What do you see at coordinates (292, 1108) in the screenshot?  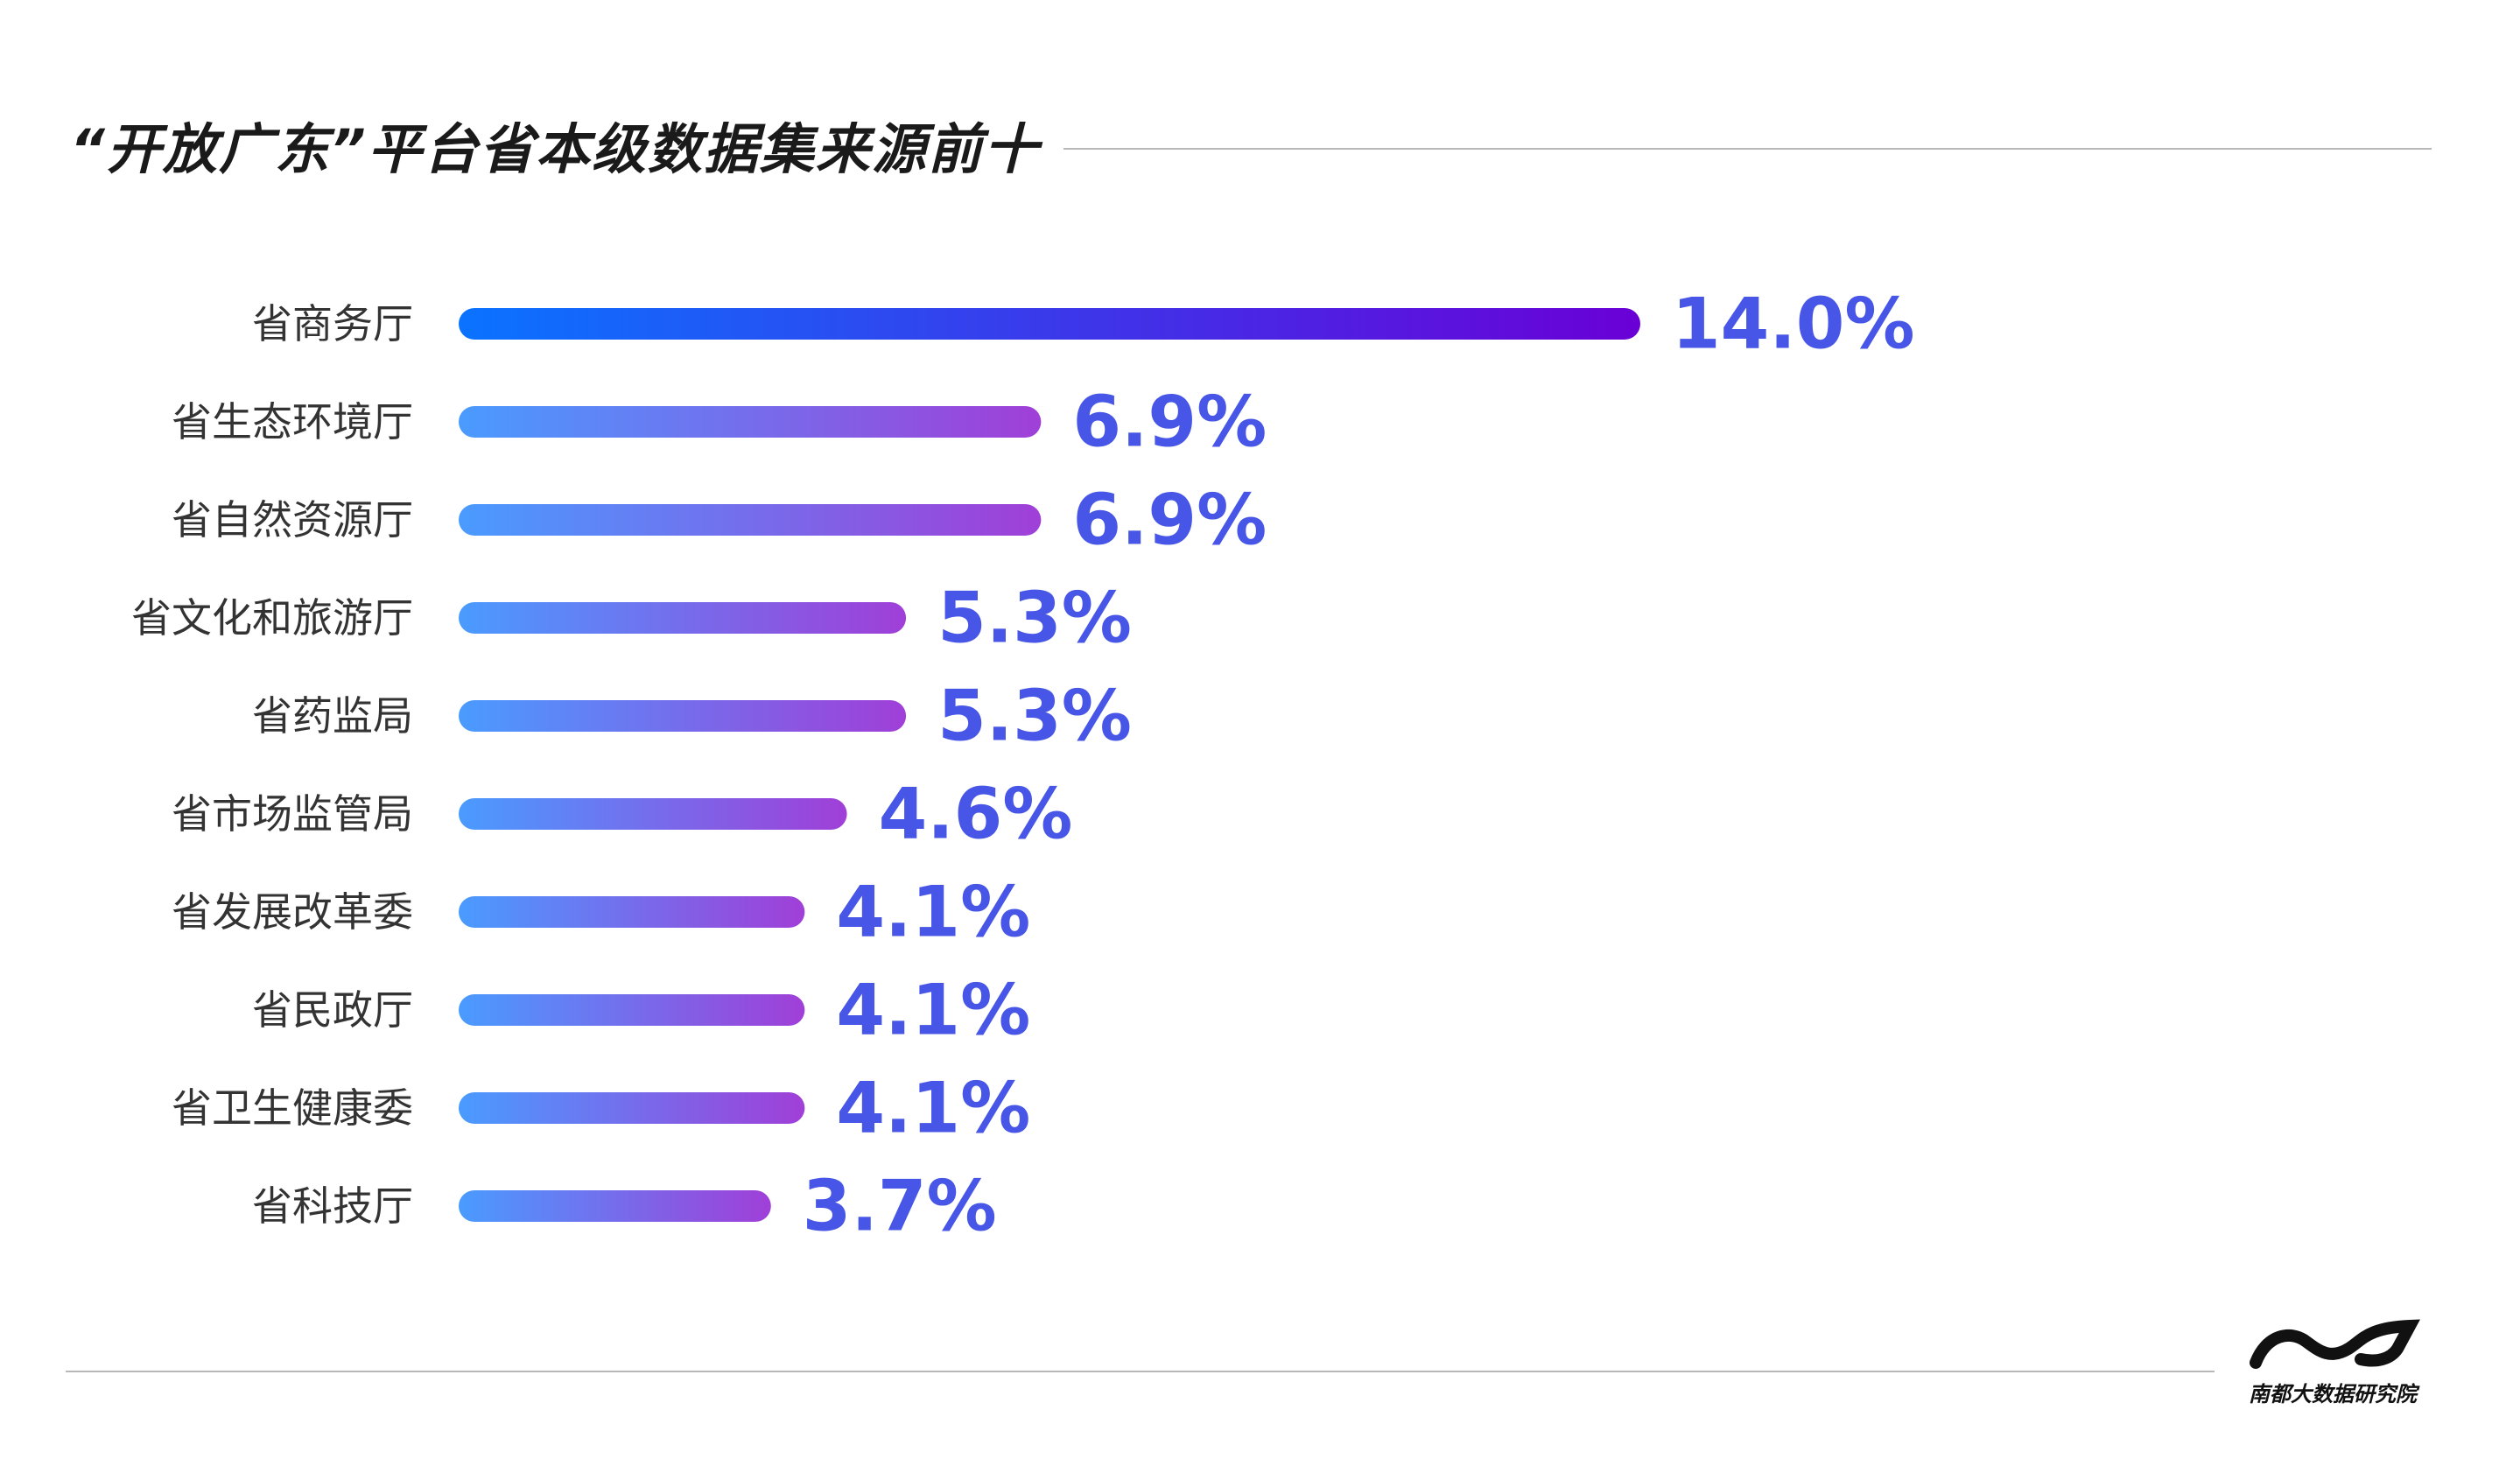 I see `category-label: 省卫生健康委` at bounding box center [292, 1108].